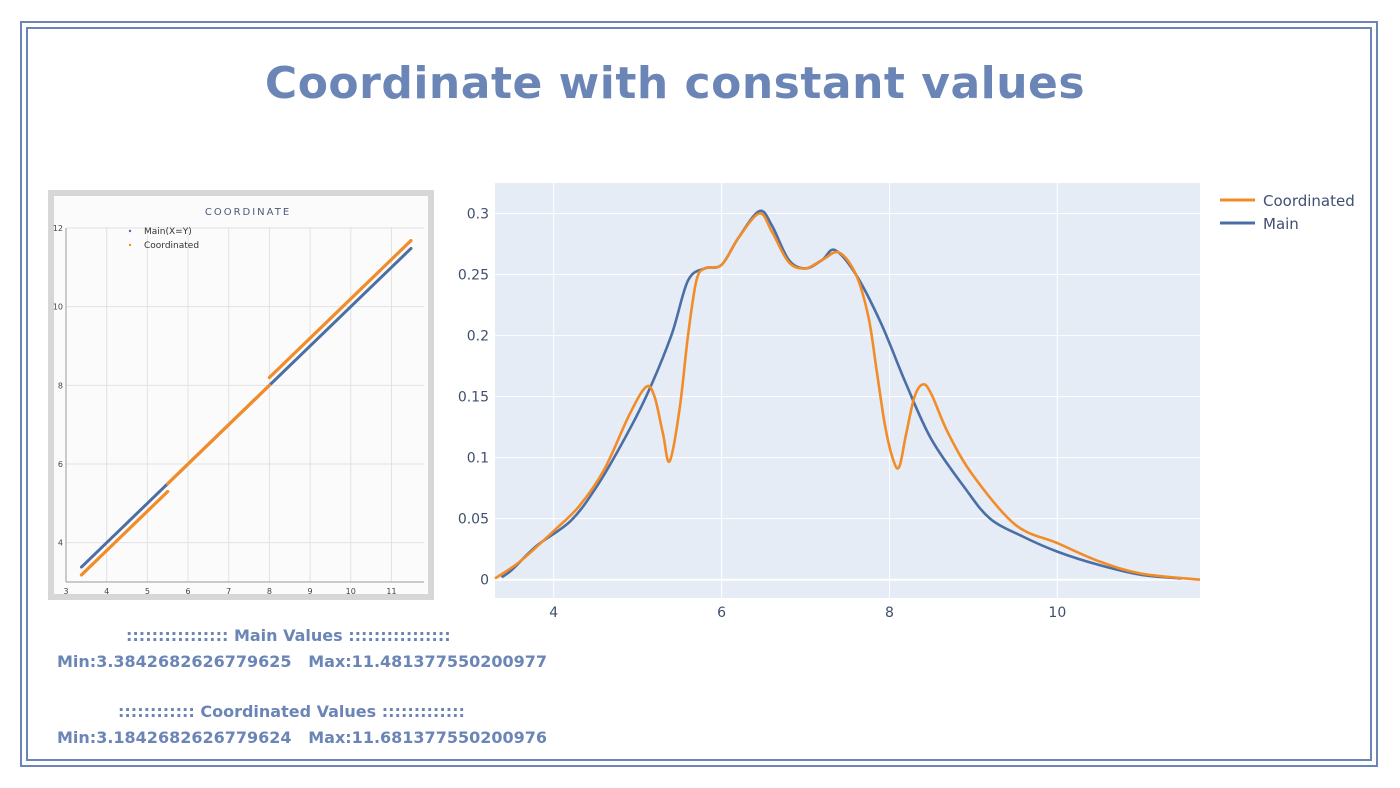  Describe the element at coordinates (889, 611) in the screenshot. I see `density-x-tick-label: 8` at that location.